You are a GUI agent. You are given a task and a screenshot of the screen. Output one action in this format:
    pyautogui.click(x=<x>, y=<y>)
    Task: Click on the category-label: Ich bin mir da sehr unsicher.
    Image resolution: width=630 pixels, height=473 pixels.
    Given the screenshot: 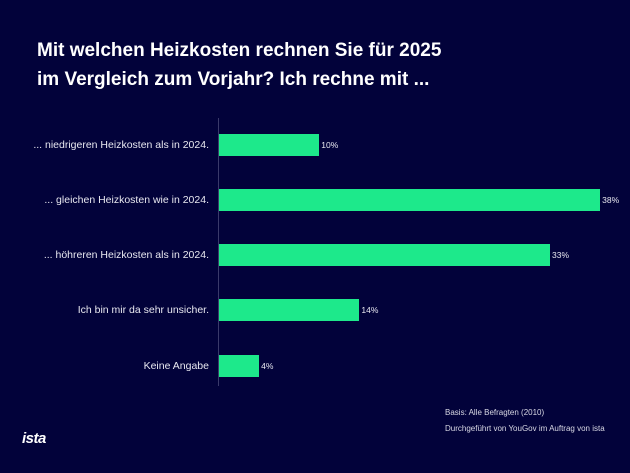 What is the action you would take?
    pyautogui.click(x=143, y=310)
    